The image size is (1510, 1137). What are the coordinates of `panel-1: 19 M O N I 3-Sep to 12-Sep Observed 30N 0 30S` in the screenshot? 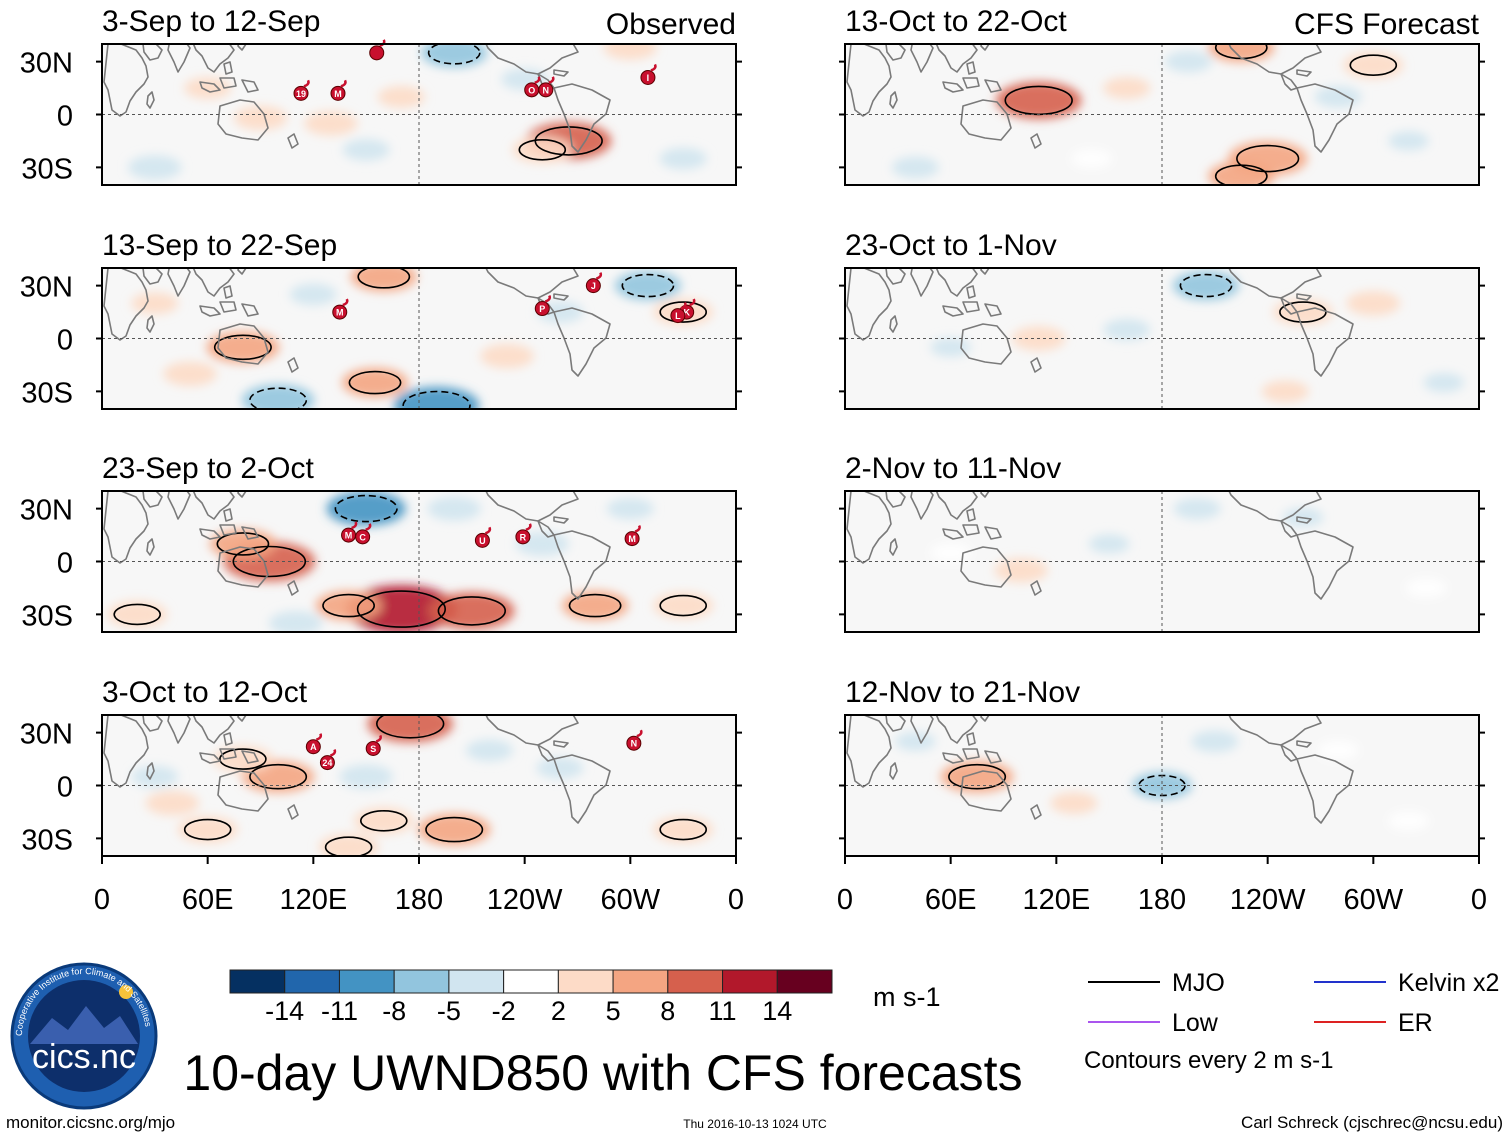 It's located at (381, 95).